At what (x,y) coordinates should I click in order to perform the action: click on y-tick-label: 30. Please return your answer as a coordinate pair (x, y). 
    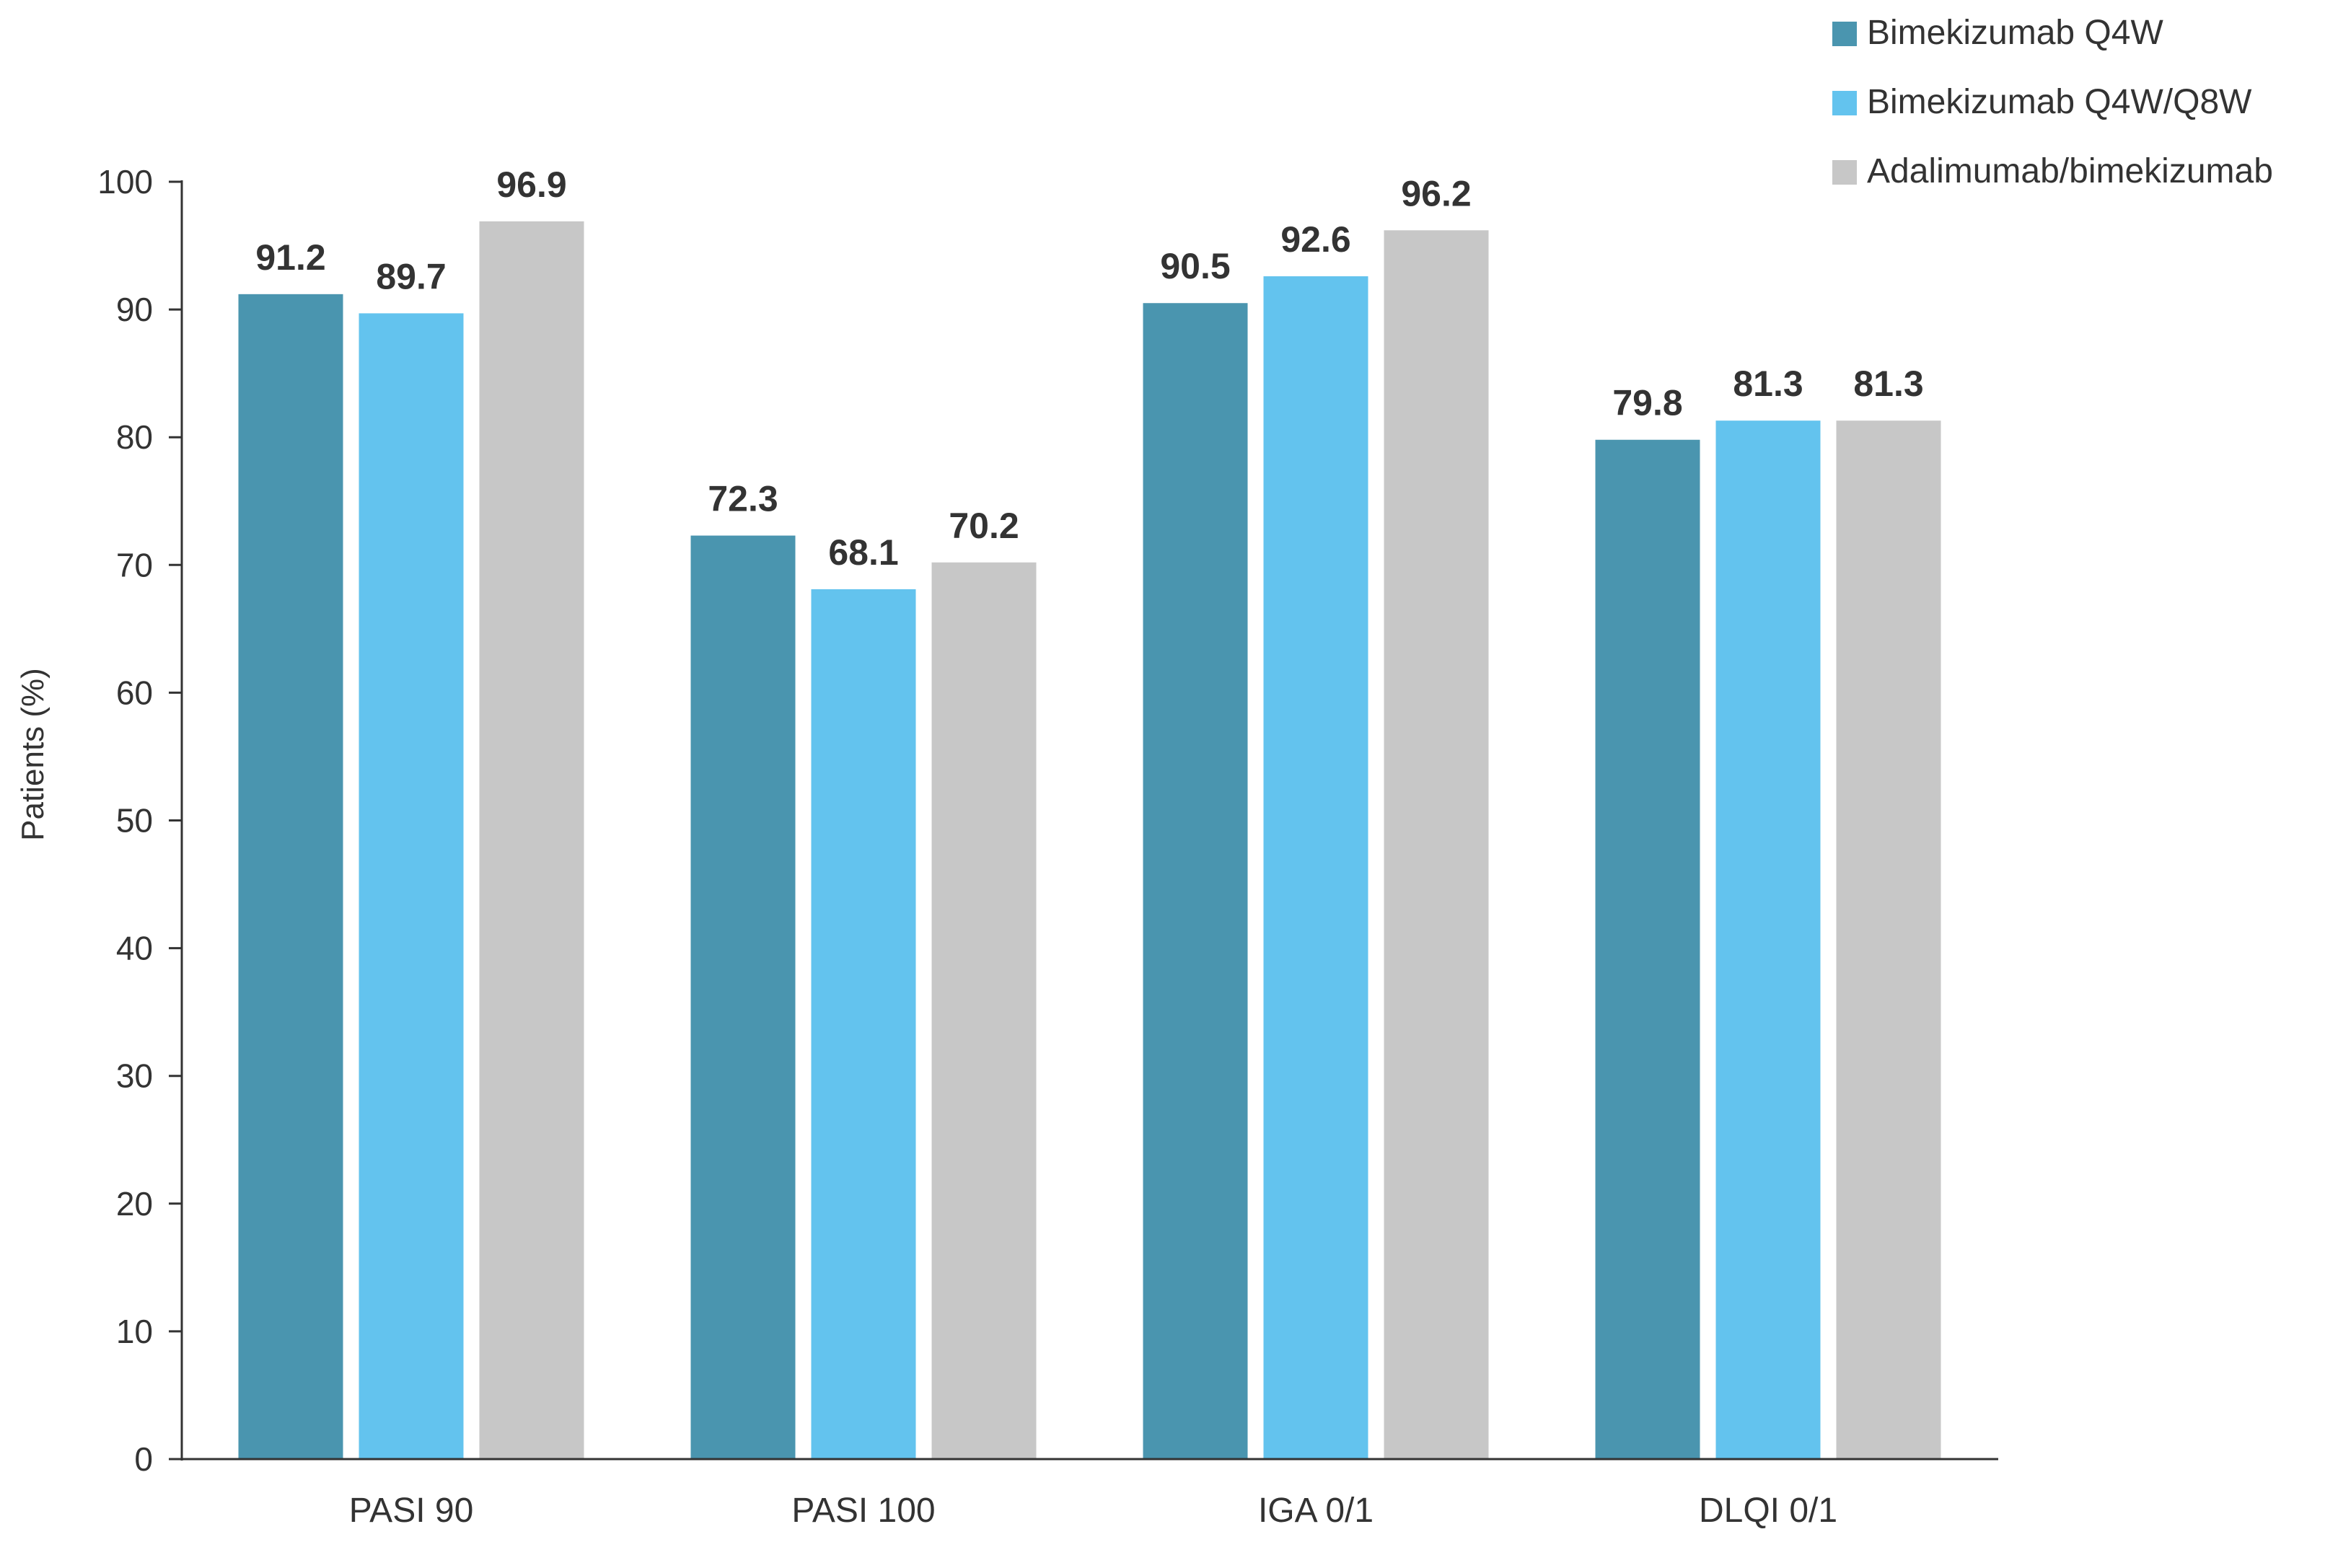
    Looking at the image, I should click on (135, 1076).